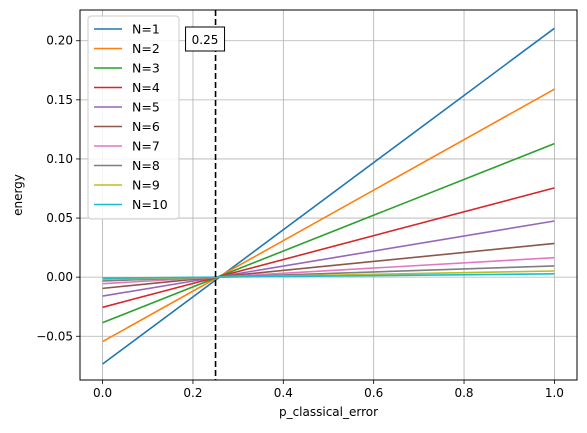 The image size is (587, 433). I want to click on y-tick-label: 0.20, so click(59, 41).